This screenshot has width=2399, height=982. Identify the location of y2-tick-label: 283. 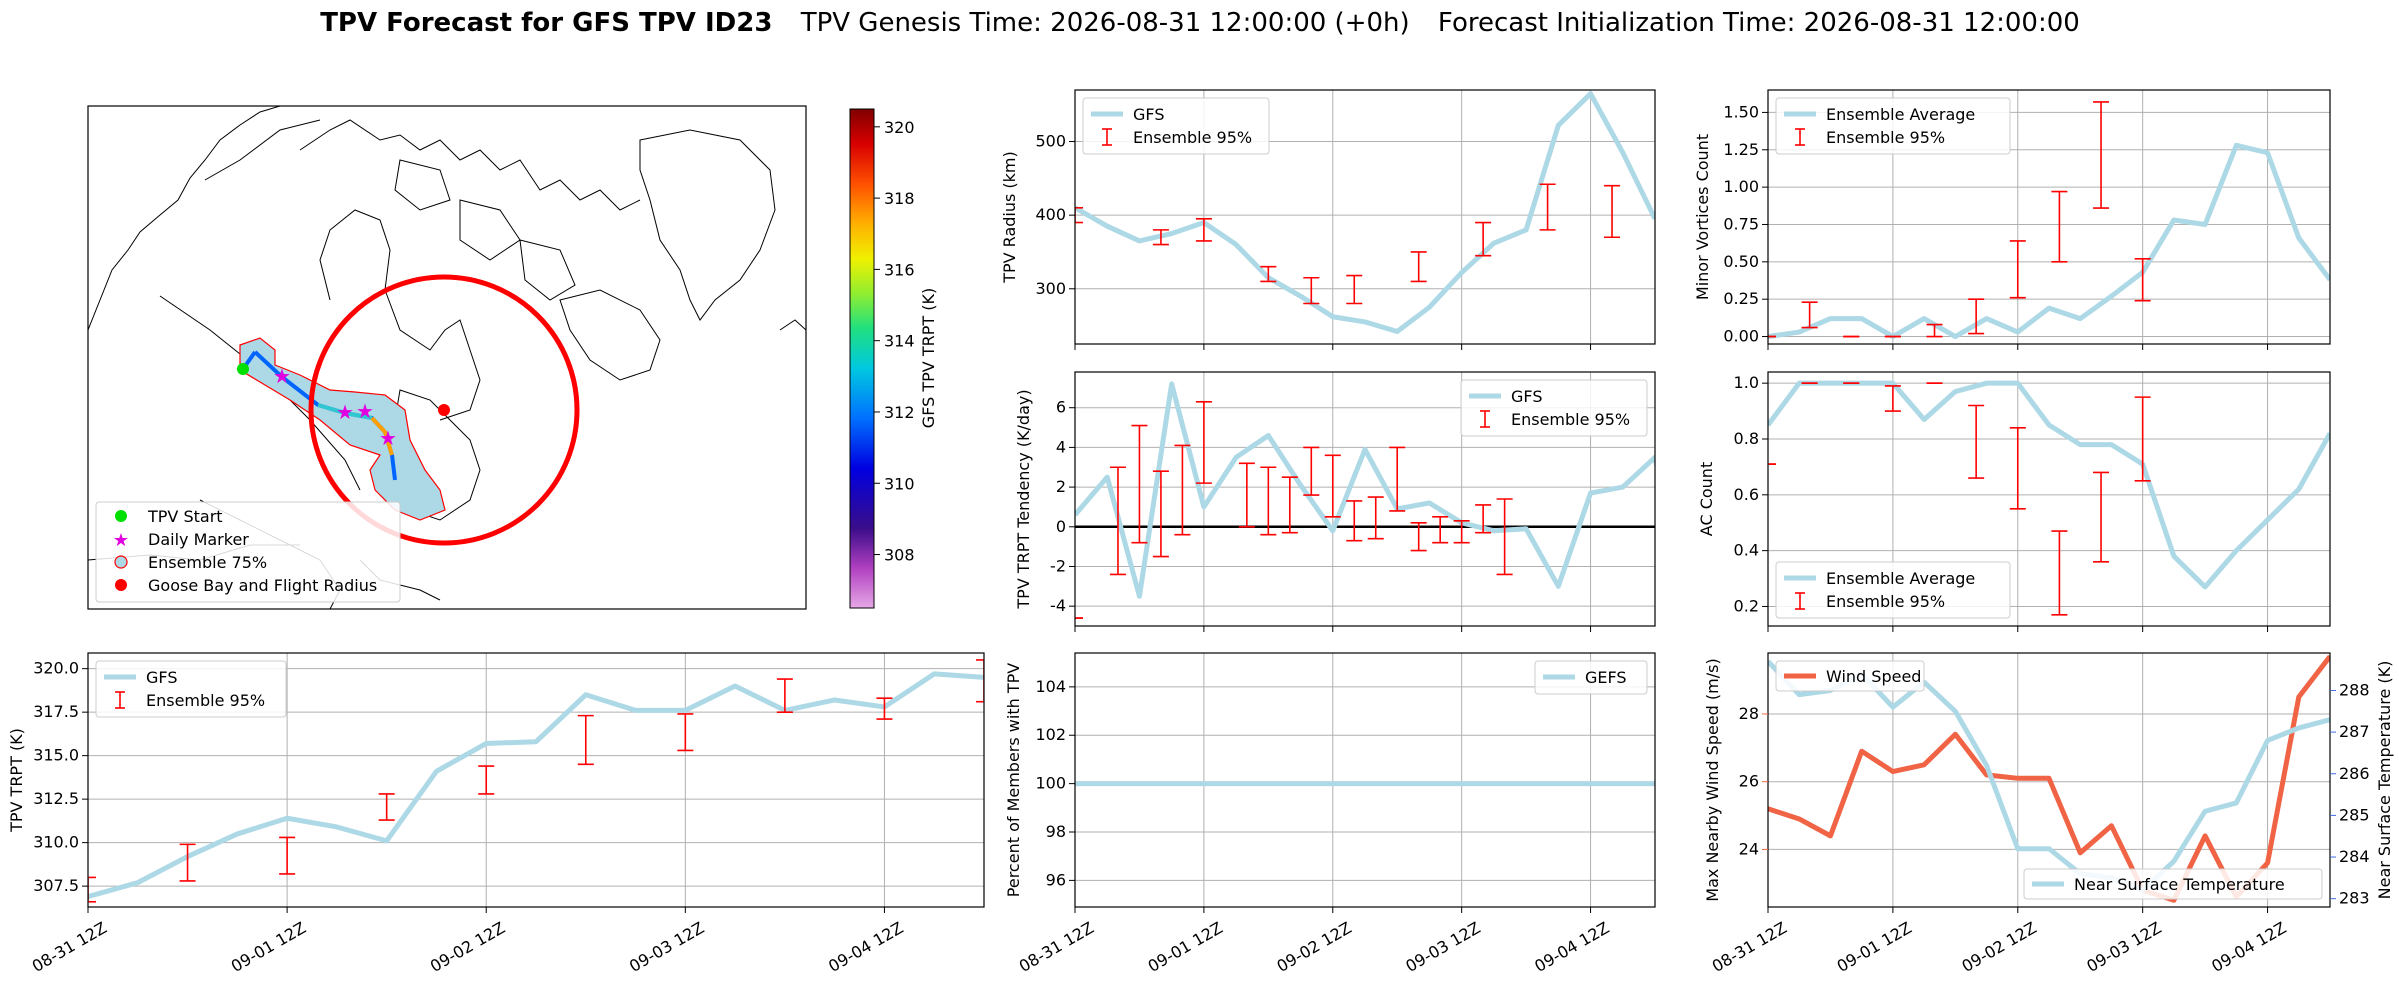
(2354, 898).